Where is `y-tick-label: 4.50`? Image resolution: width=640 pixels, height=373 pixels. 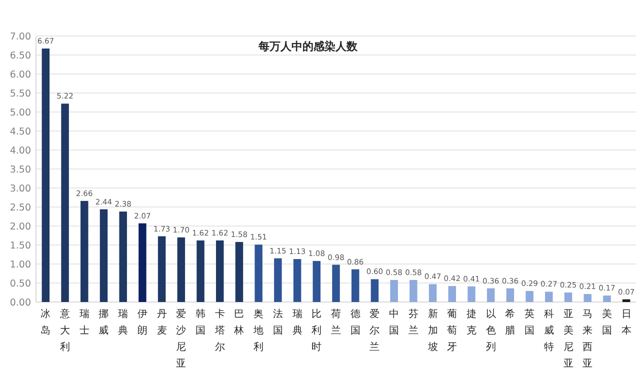 y-tick-label: 4.50 is located at coordinates (20, 132).